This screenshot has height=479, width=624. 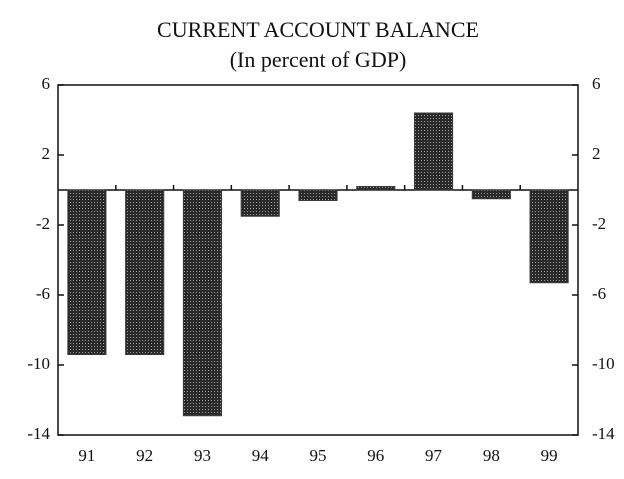 What do you see at coordinates (375, 455) in the screenshot?
I see `x-tick-label: 96` at bounding box center [375, 455].